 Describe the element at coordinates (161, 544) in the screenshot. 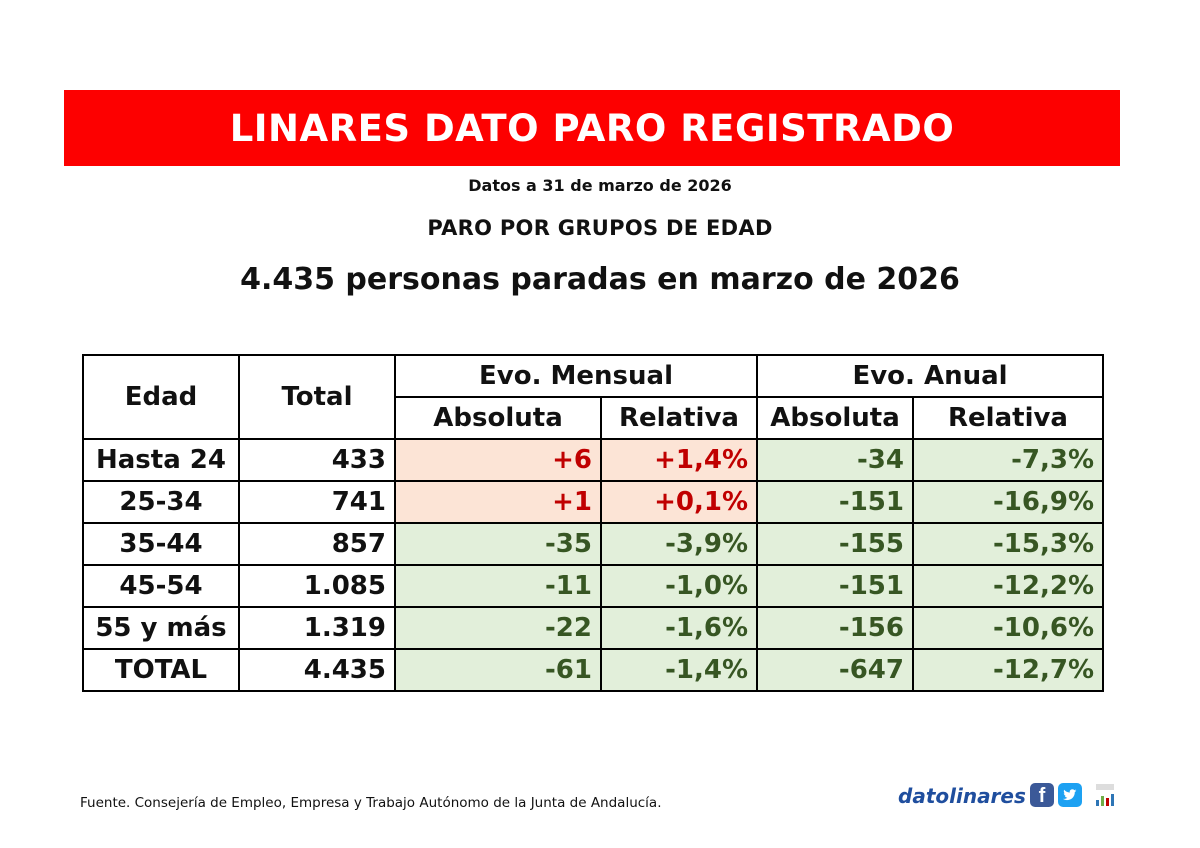

I see `cell-edad: 35-44` at that location.